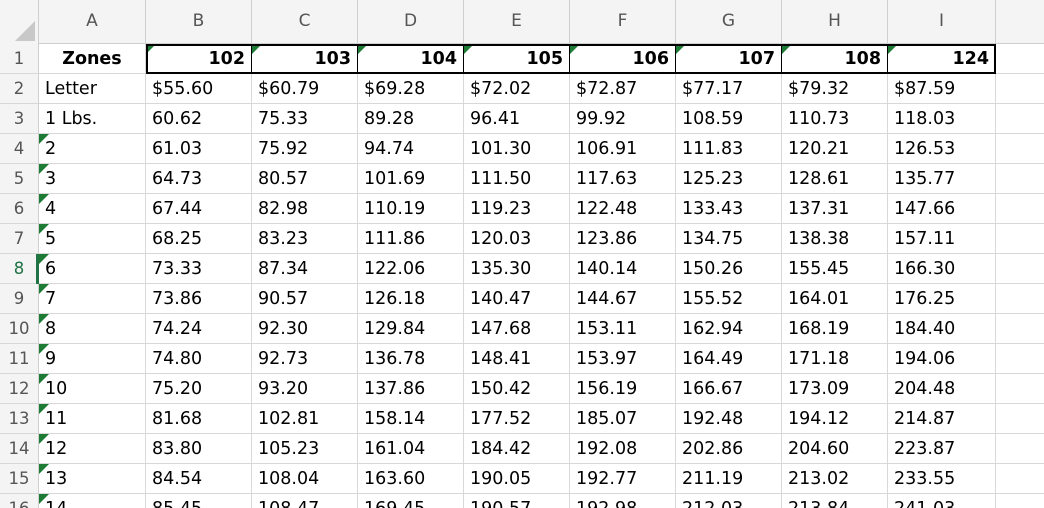  I want to click on cell-c2: $60.79, so click(305, 89).